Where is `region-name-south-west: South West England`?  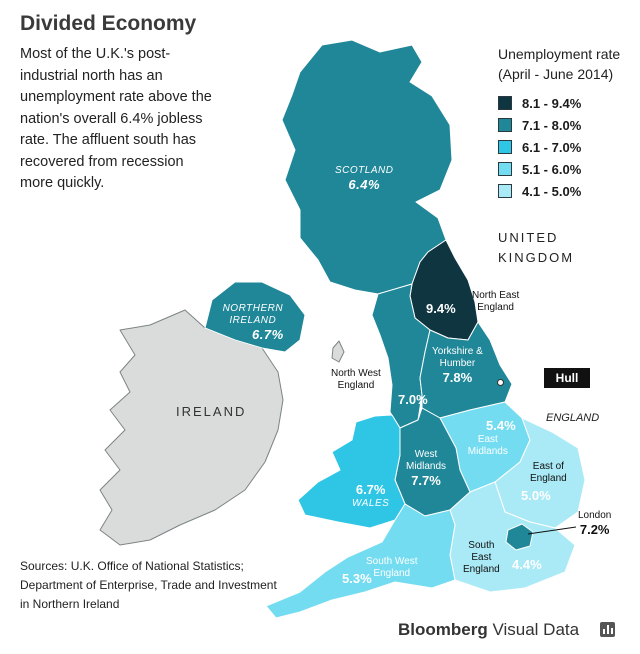
region-name-south-west: South West England is located at coordinates (392, 568).